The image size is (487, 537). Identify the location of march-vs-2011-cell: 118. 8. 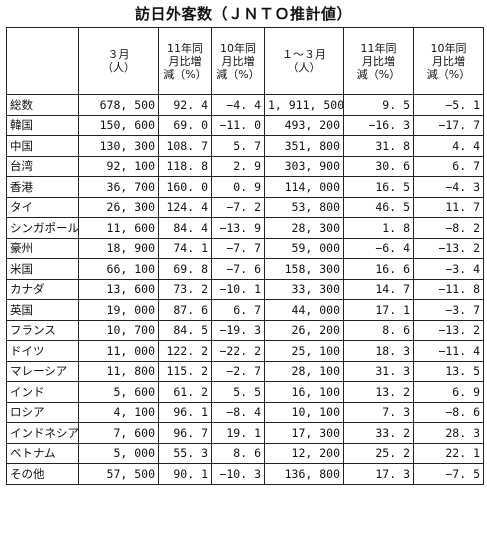
(185, 166).